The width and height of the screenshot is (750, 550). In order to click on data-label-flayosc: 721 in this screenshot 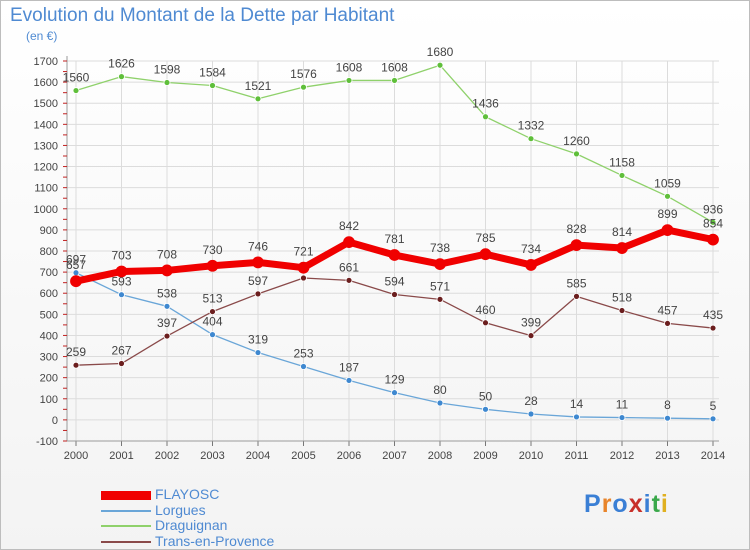, I will do `click(303, 252)`.